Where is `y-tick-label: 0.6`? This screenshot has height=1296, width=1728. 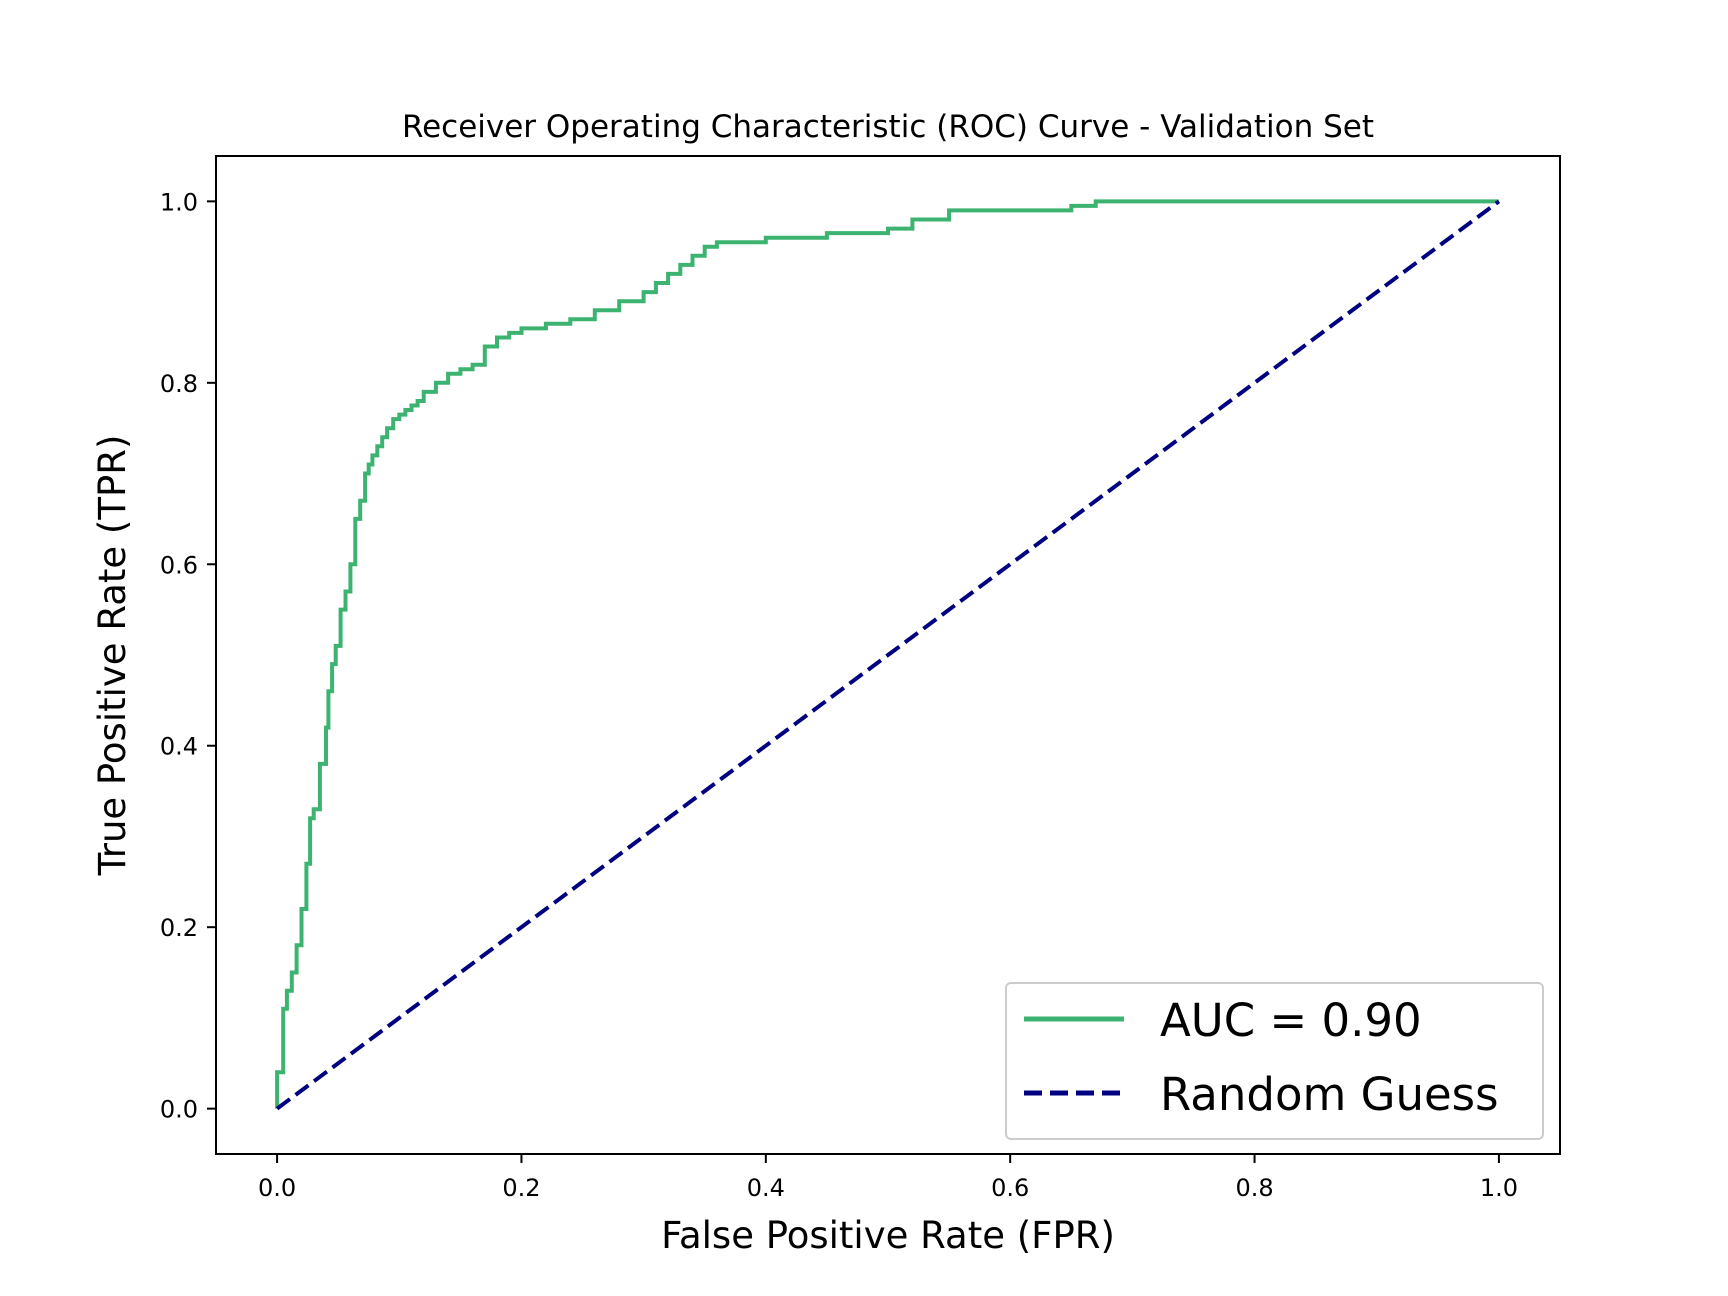 y-tick-label: 0.6 is located at coordinates (179, 565).